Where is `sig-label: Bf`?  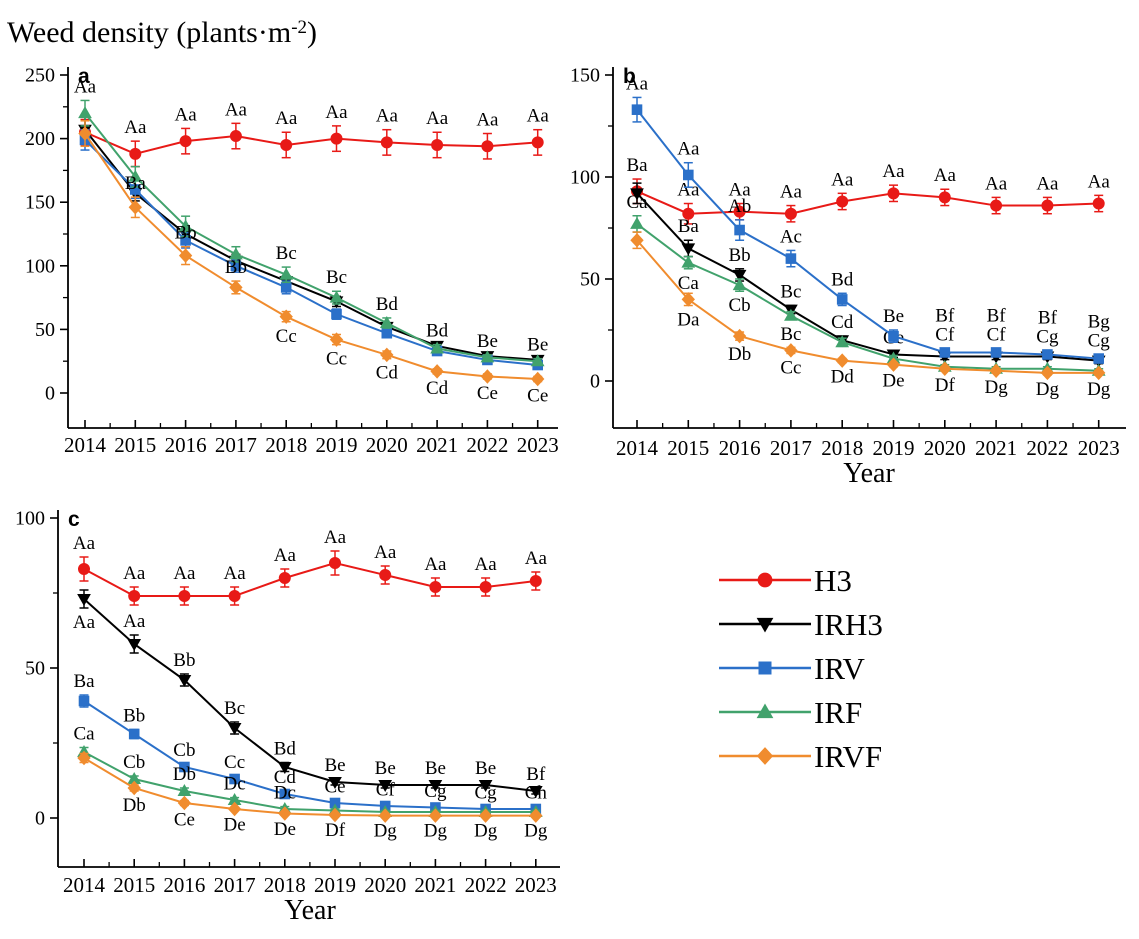 sig-label: Bf is located at coordinates (536, 774).